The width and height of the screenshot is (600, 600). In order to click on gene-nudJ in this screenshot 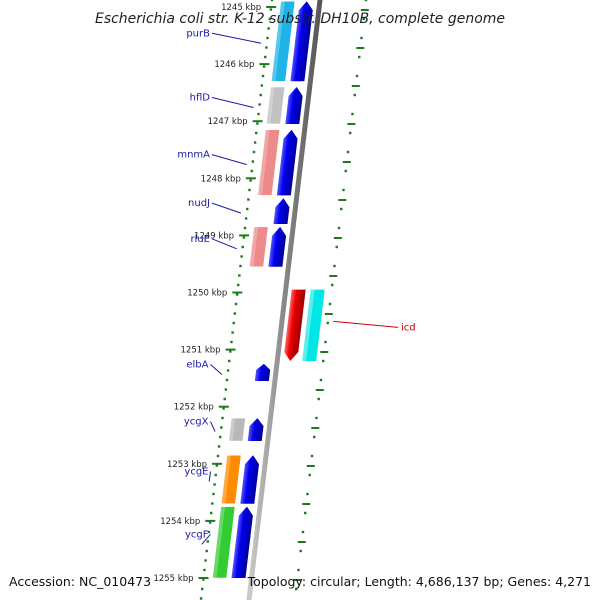, I will do `click(281, 211)`.